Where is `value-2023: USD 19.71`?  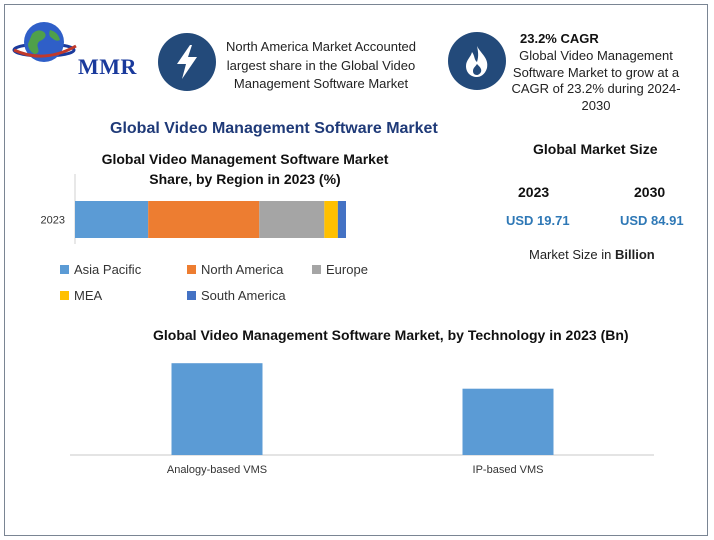
value-2023: USD 19.71 is located at coordinates (538, 220).